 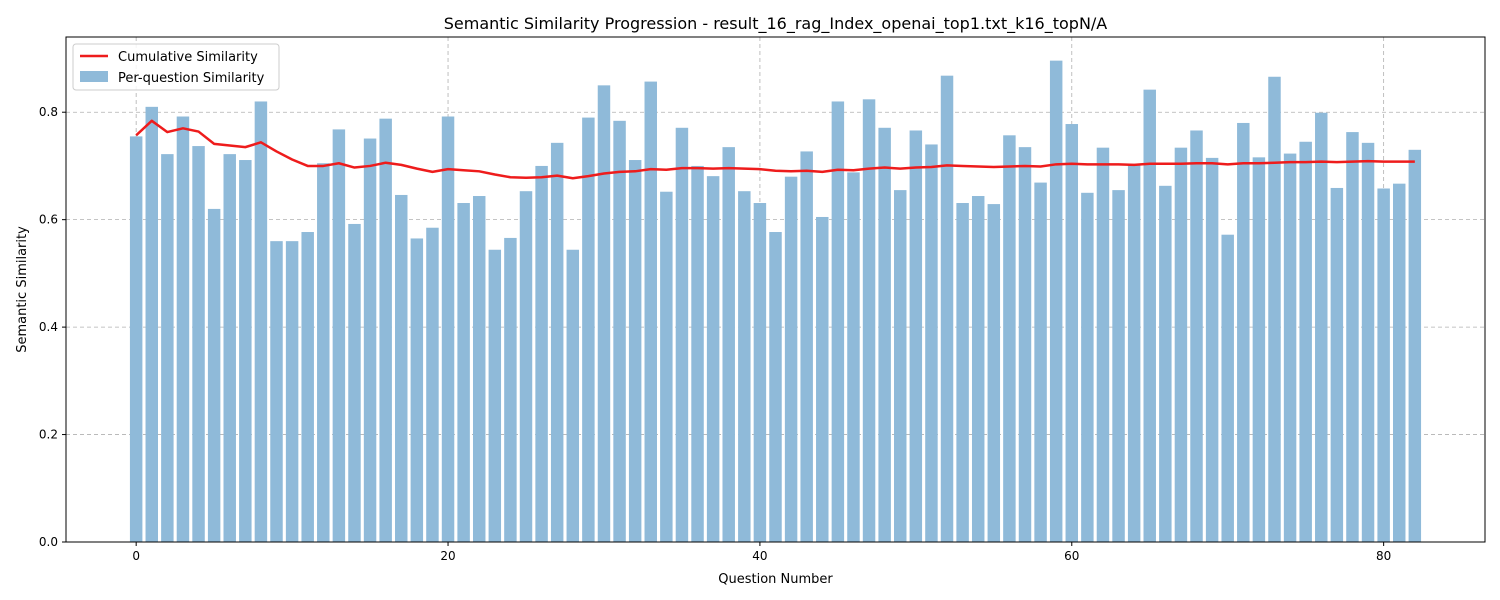 What do you see at coordinates (1040, 362) in the screenshot?
I see `bar-q58` at bounding box center [1040, 362].